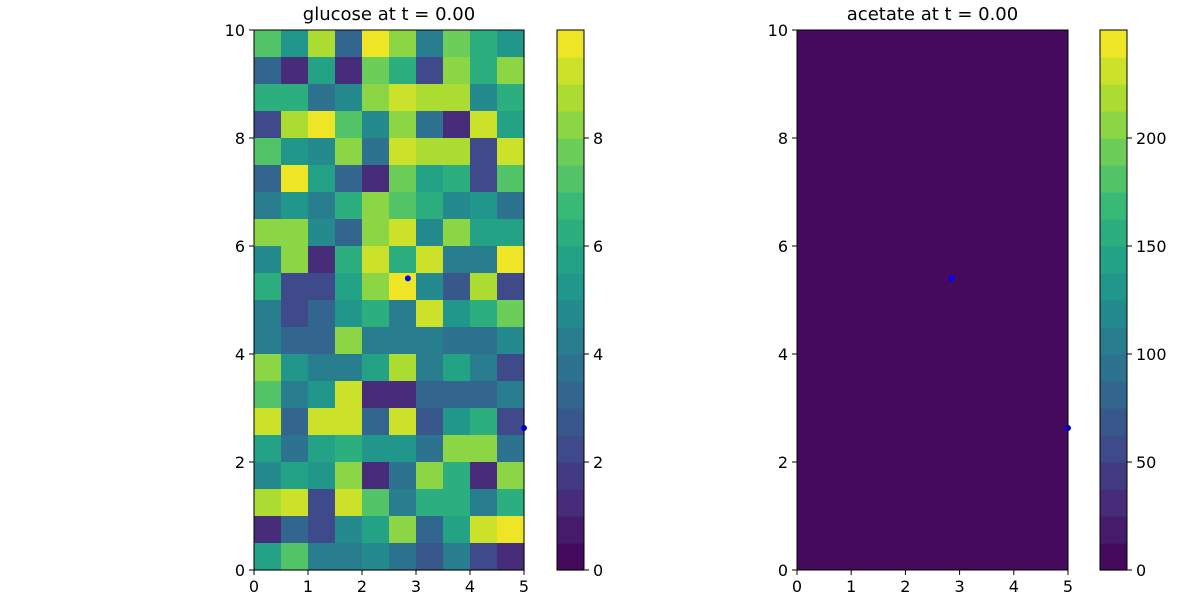 This screenshot has width=1200, height=600. I want to click on position-marker, so click(407, 278).